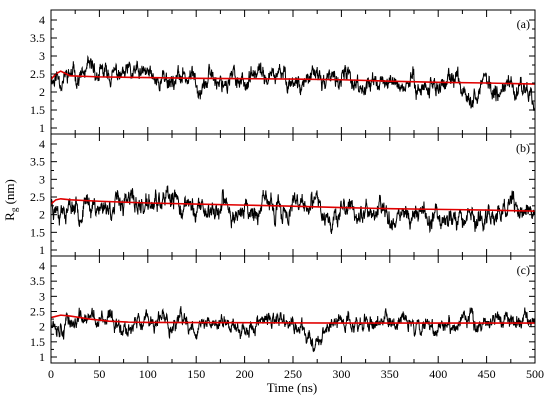  I want to click on x-tick-label: 150, so click(196, 374).